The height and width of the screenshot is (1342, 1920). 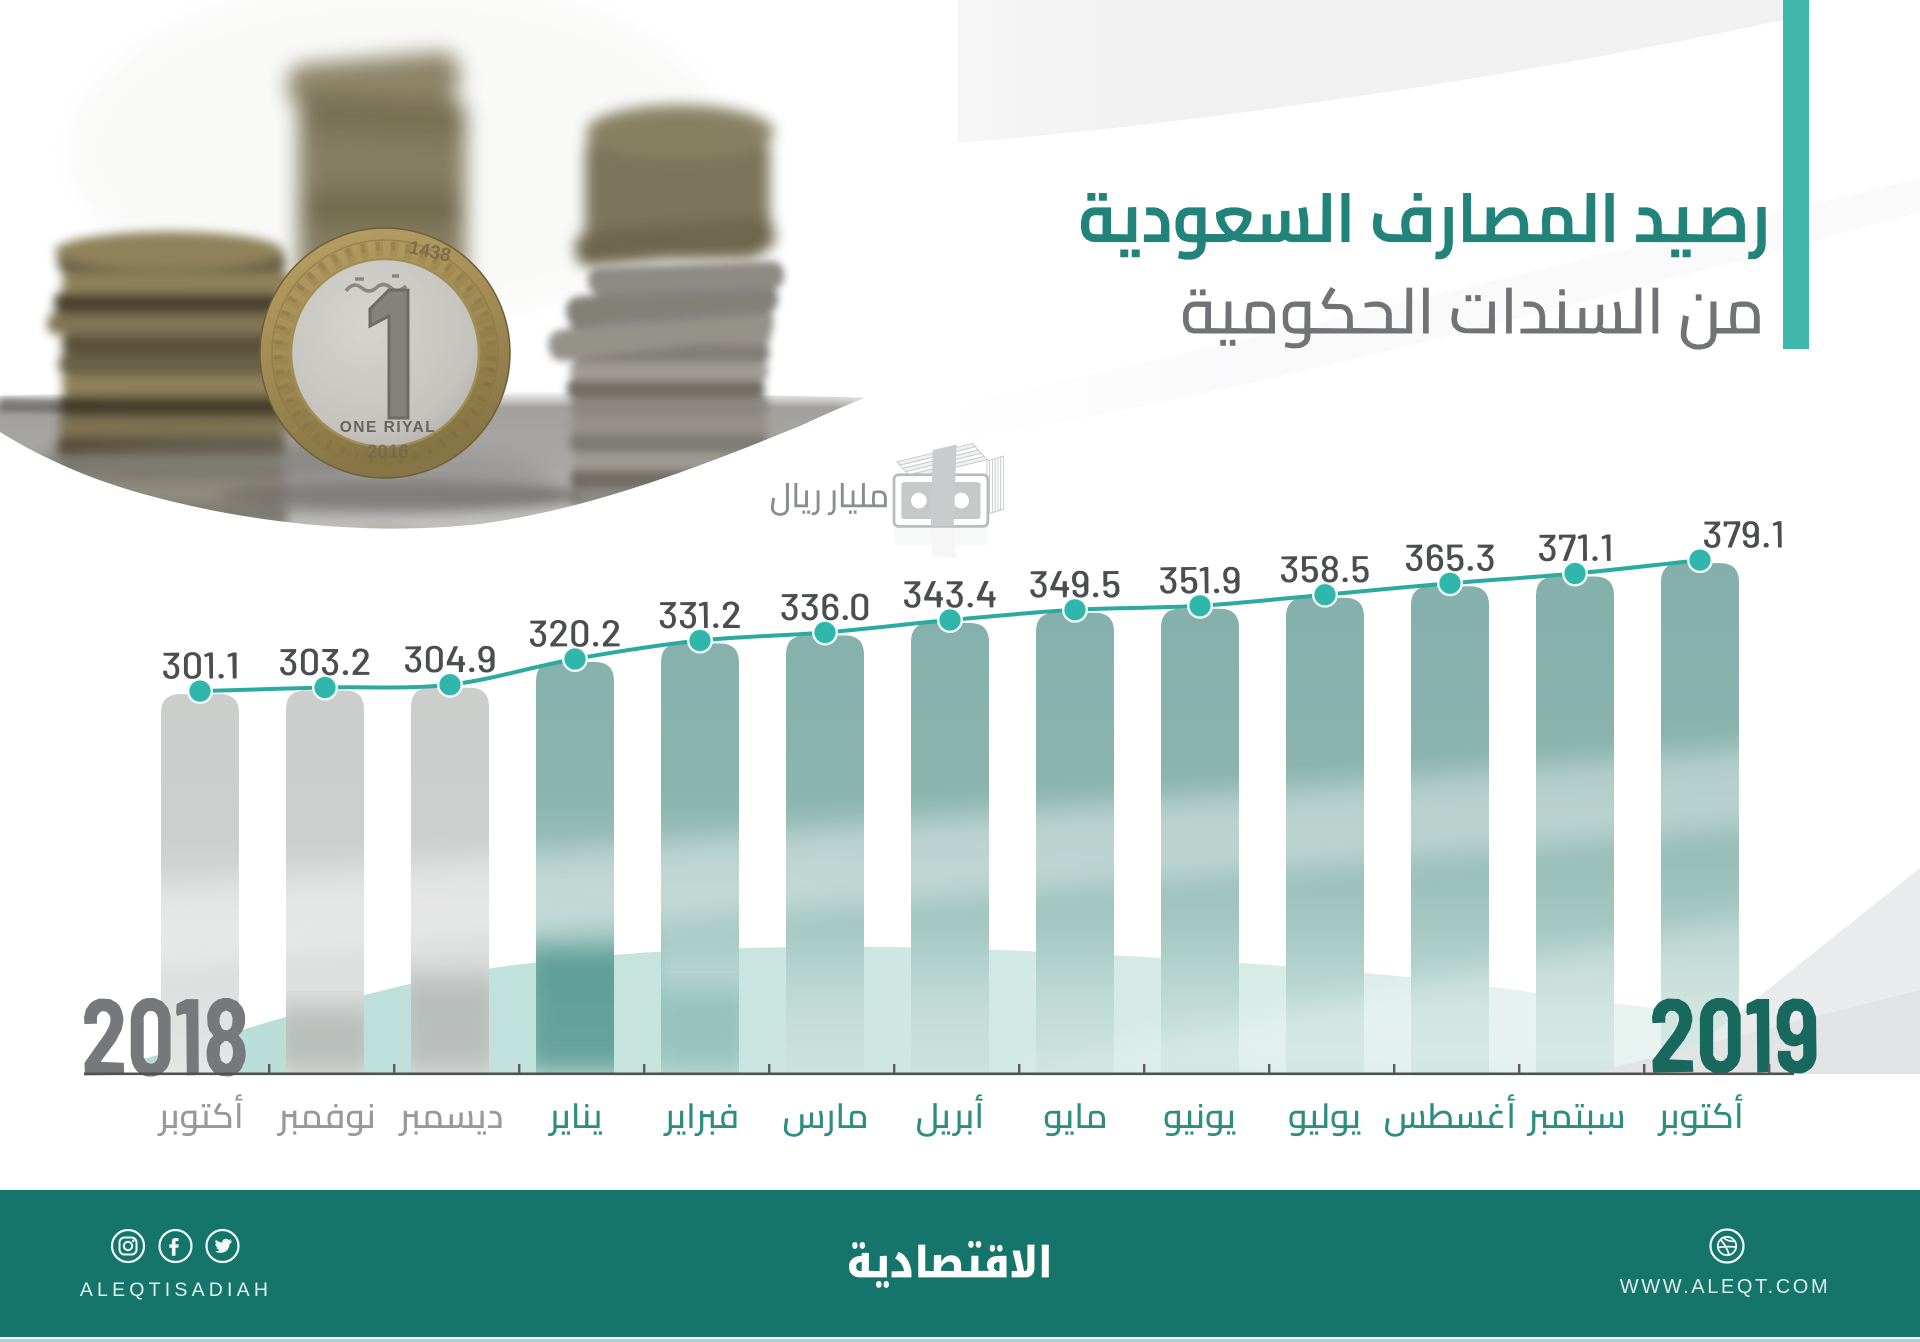 I want to click on svg-text: ONE RIYAL, so click(x=388, y=427).